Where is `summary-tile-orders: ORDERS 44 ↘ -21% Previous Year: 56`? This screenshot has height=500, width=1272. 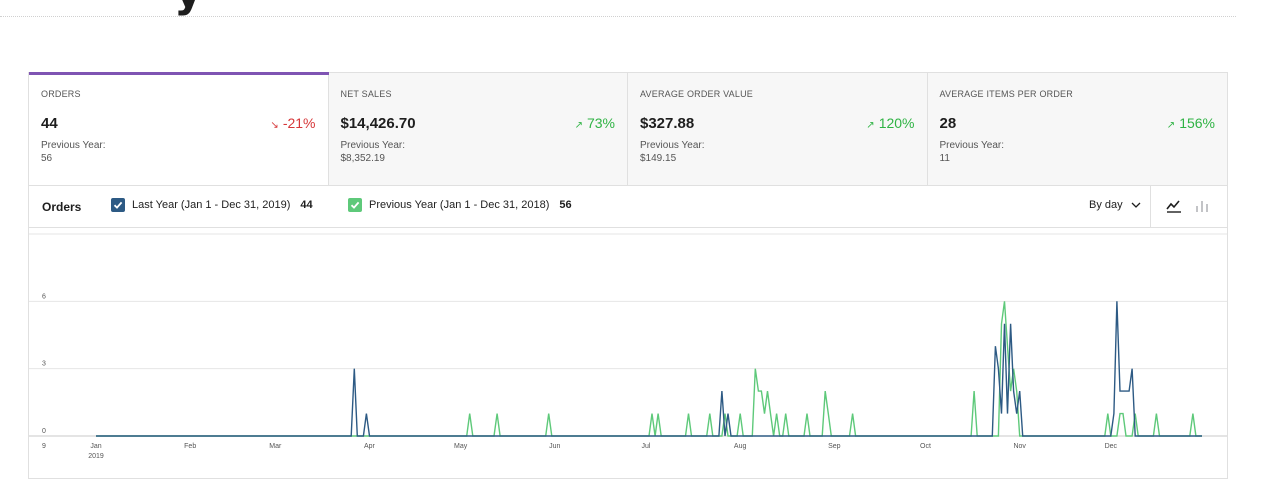
summary-tile-orders: ORDERS 44 ↘ -21% Previous Year: 56 is located at coordinates (179, 128).